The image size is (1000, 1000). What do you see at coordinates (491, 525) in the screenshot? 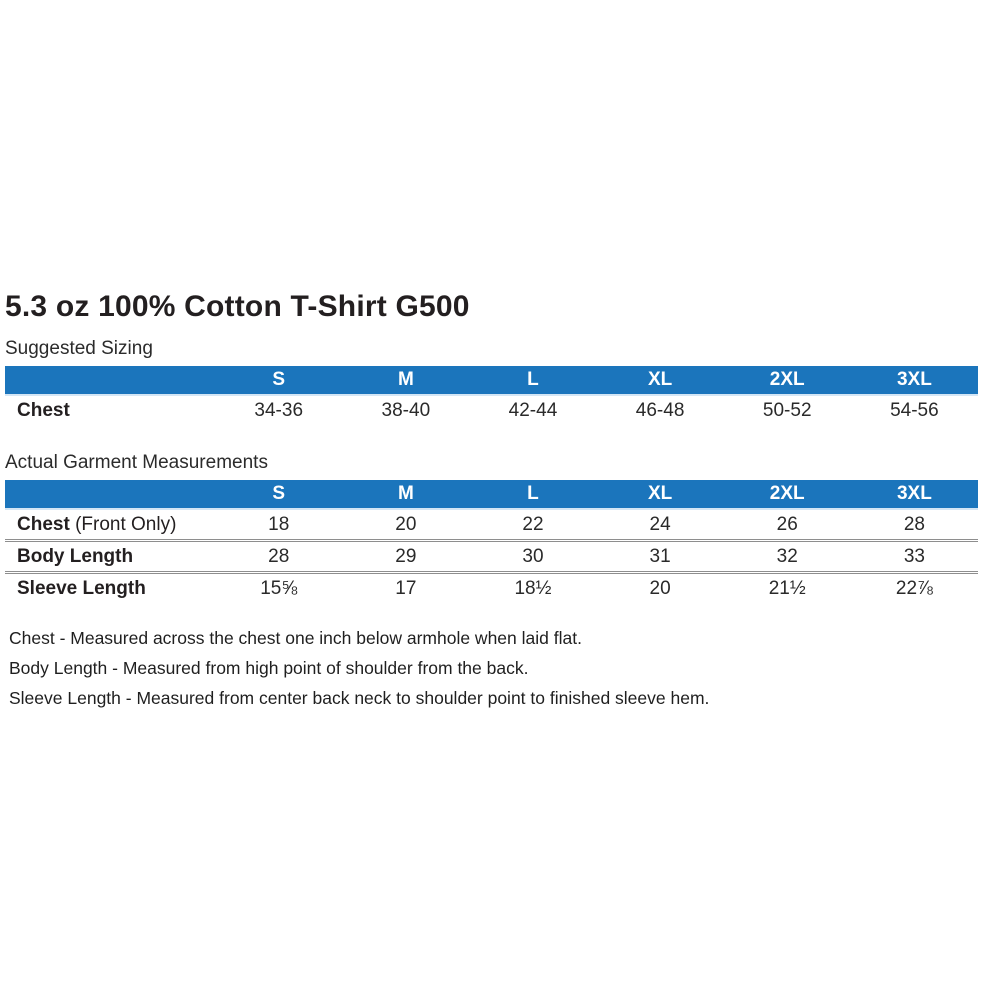
I see `table-row-chest-front-only: Chest (Front Only) 18 20 22 24 26 28` at bounding box center [491, 525].